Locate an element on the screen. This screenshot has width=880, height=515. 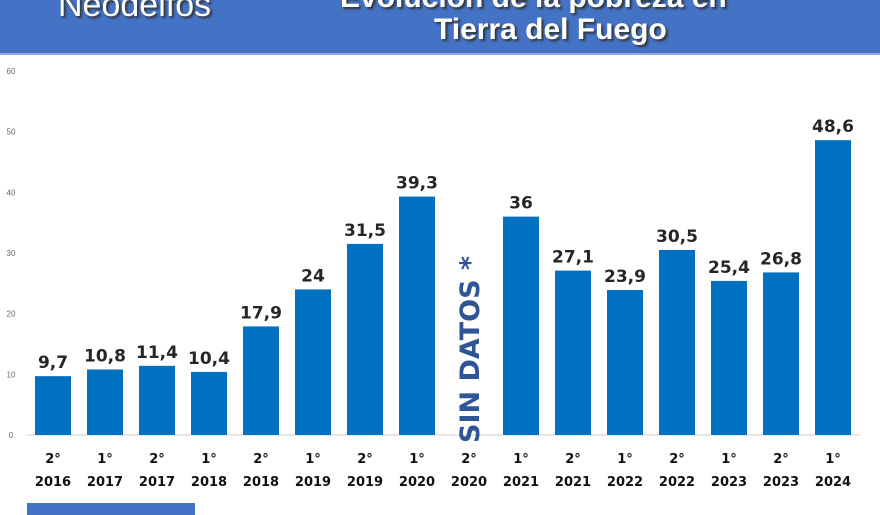
x-tick-year: 2016 is located at coordinates (53, 482).